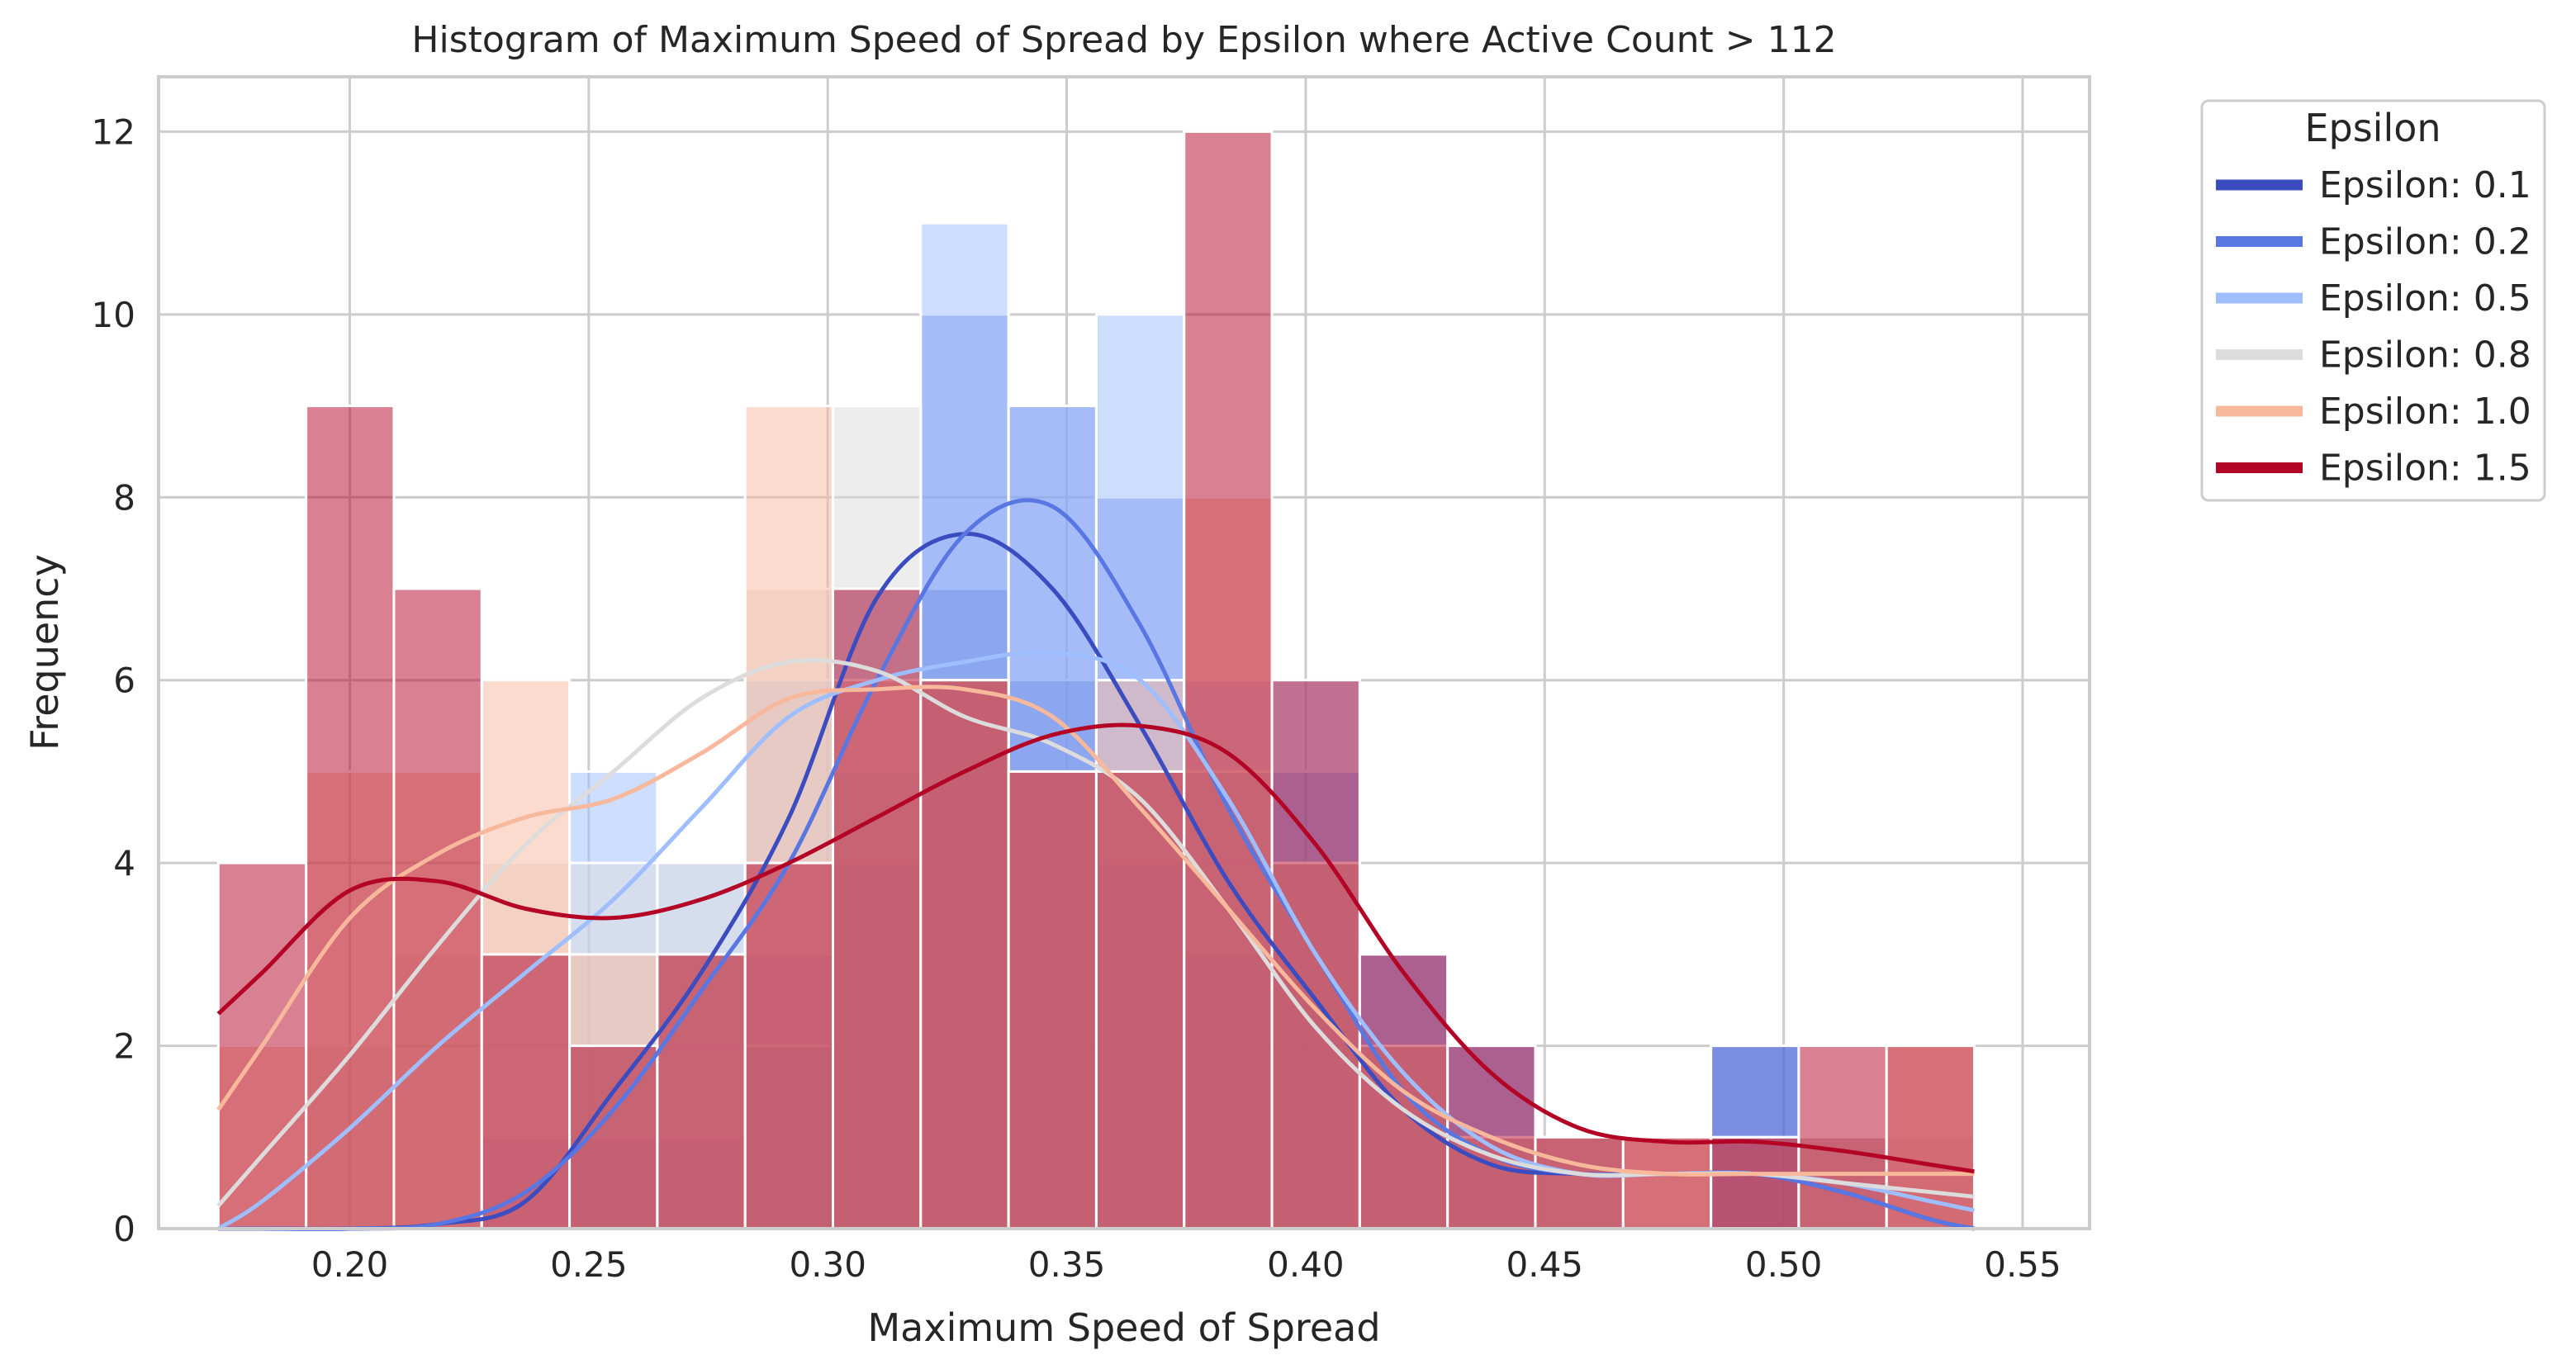  What do you see at coordinates (2425, 242) in the screenshot?
I see `legend-label: Epsilon: 0.2` at bounding box center [2425, 242].